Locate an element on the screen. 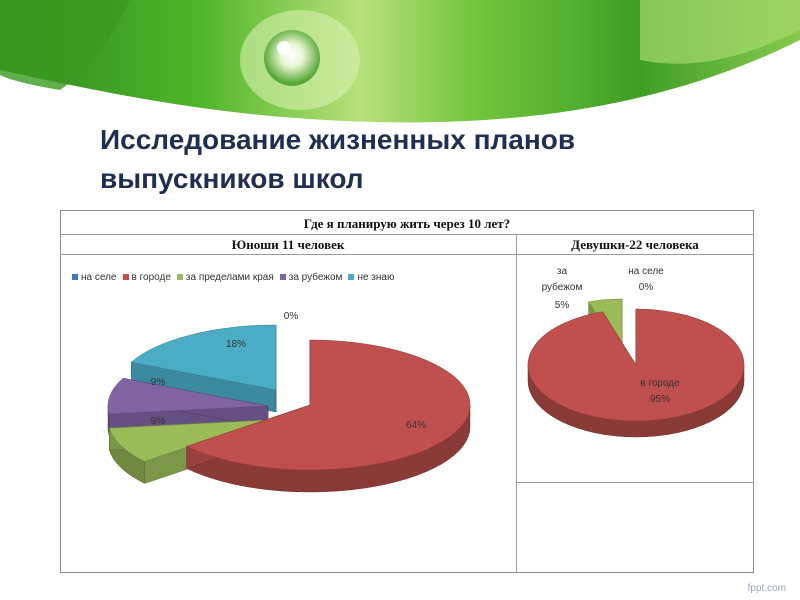 The width and height of the screenshot is (800, 600). legend-label-0: на селе is located at coordinates (99, 277).